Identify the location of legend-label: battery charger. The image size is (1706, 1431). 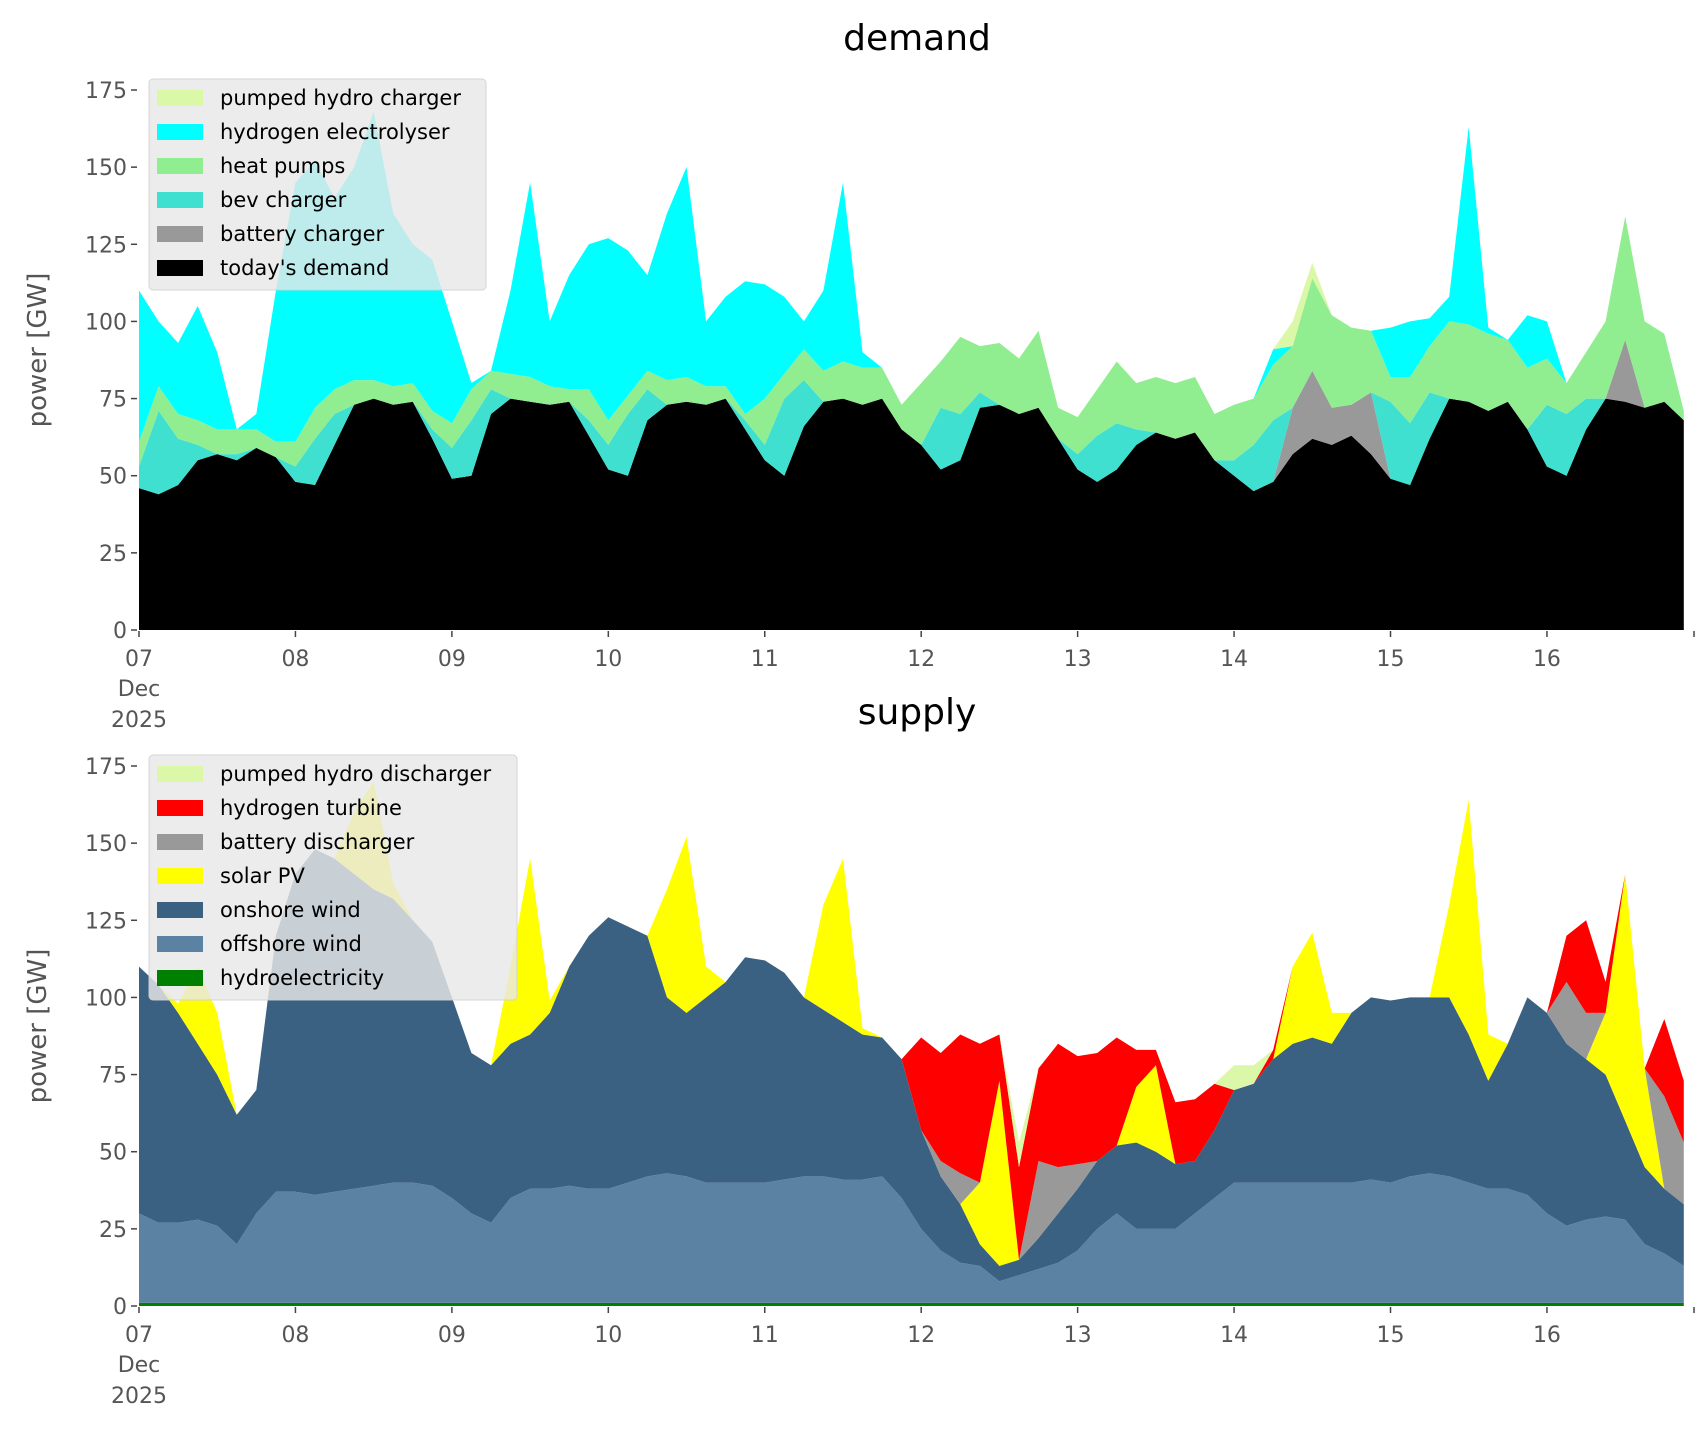
(302, 234).